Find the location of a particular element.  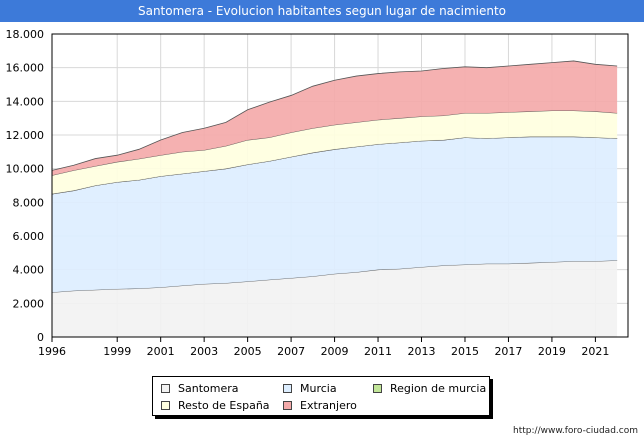

legend-item-santomera: Santomera is located at coordinates (199, 388).